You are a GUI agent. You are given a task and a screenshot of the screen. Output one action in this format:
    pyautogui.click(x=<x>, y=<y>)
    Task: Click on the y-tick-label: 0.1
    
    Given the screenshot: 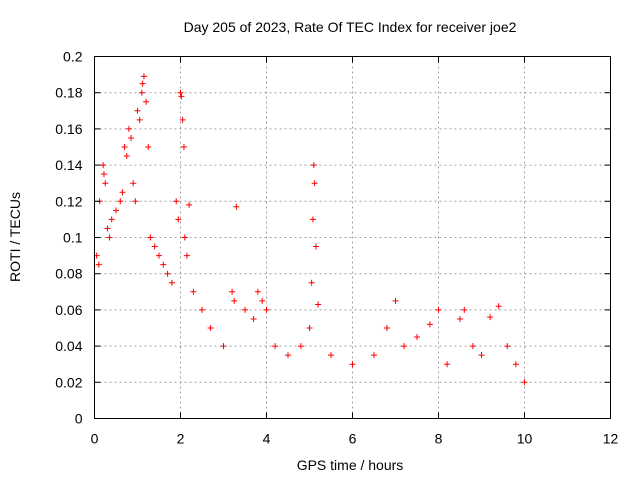 What is the action you would take?
    pyautogui.click(x=73, y=238)
    